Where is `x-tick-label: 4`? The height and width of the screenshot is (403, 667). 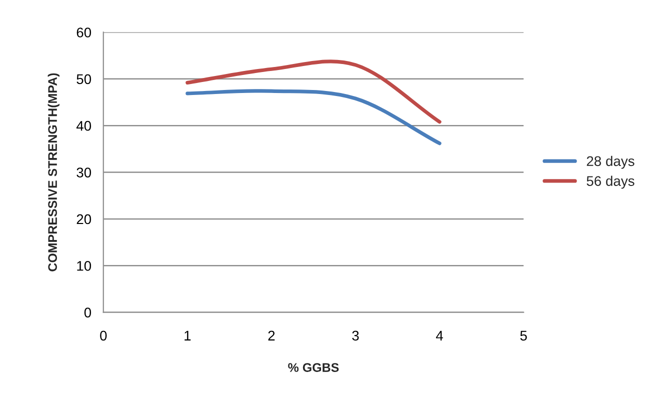 x-tick-label: 4 is located at coordinates (440, 335).